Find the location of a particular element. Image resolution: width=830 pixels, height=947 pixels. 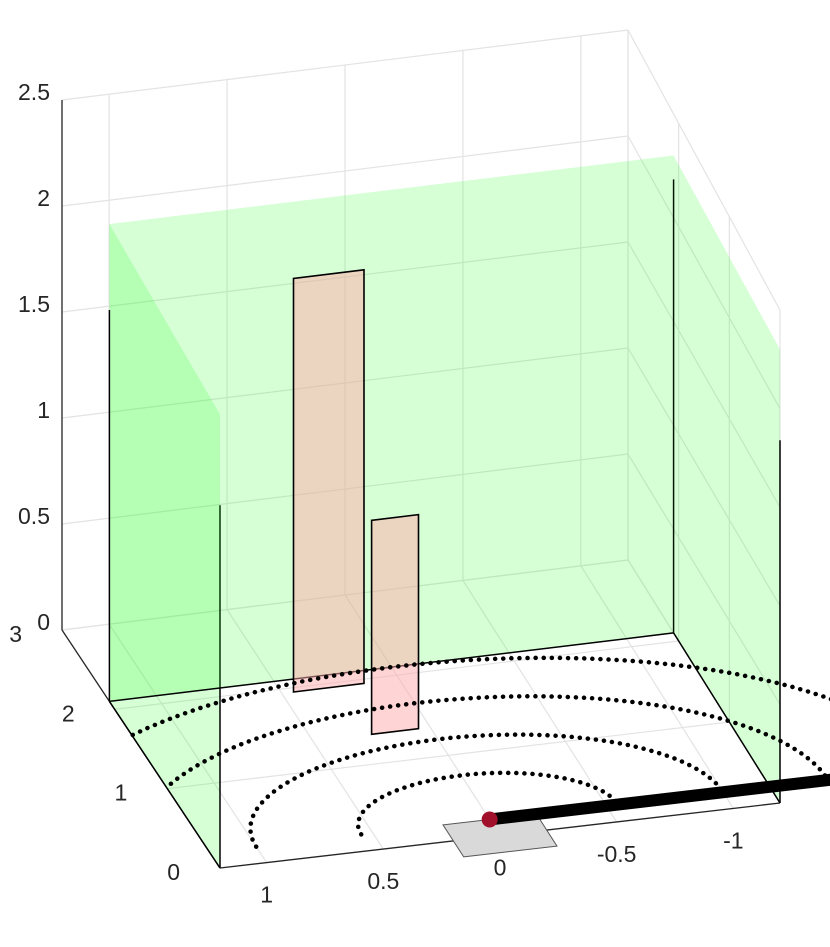

z-tick-label: 0 is located at coordinates (43, 622).